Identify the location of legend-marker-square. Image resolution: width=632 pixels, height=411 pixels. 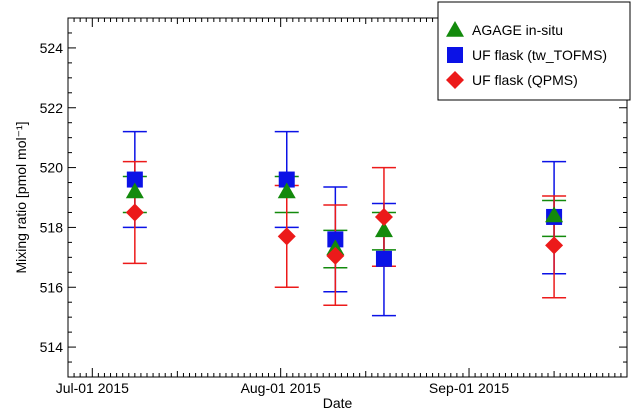
(455, 55).